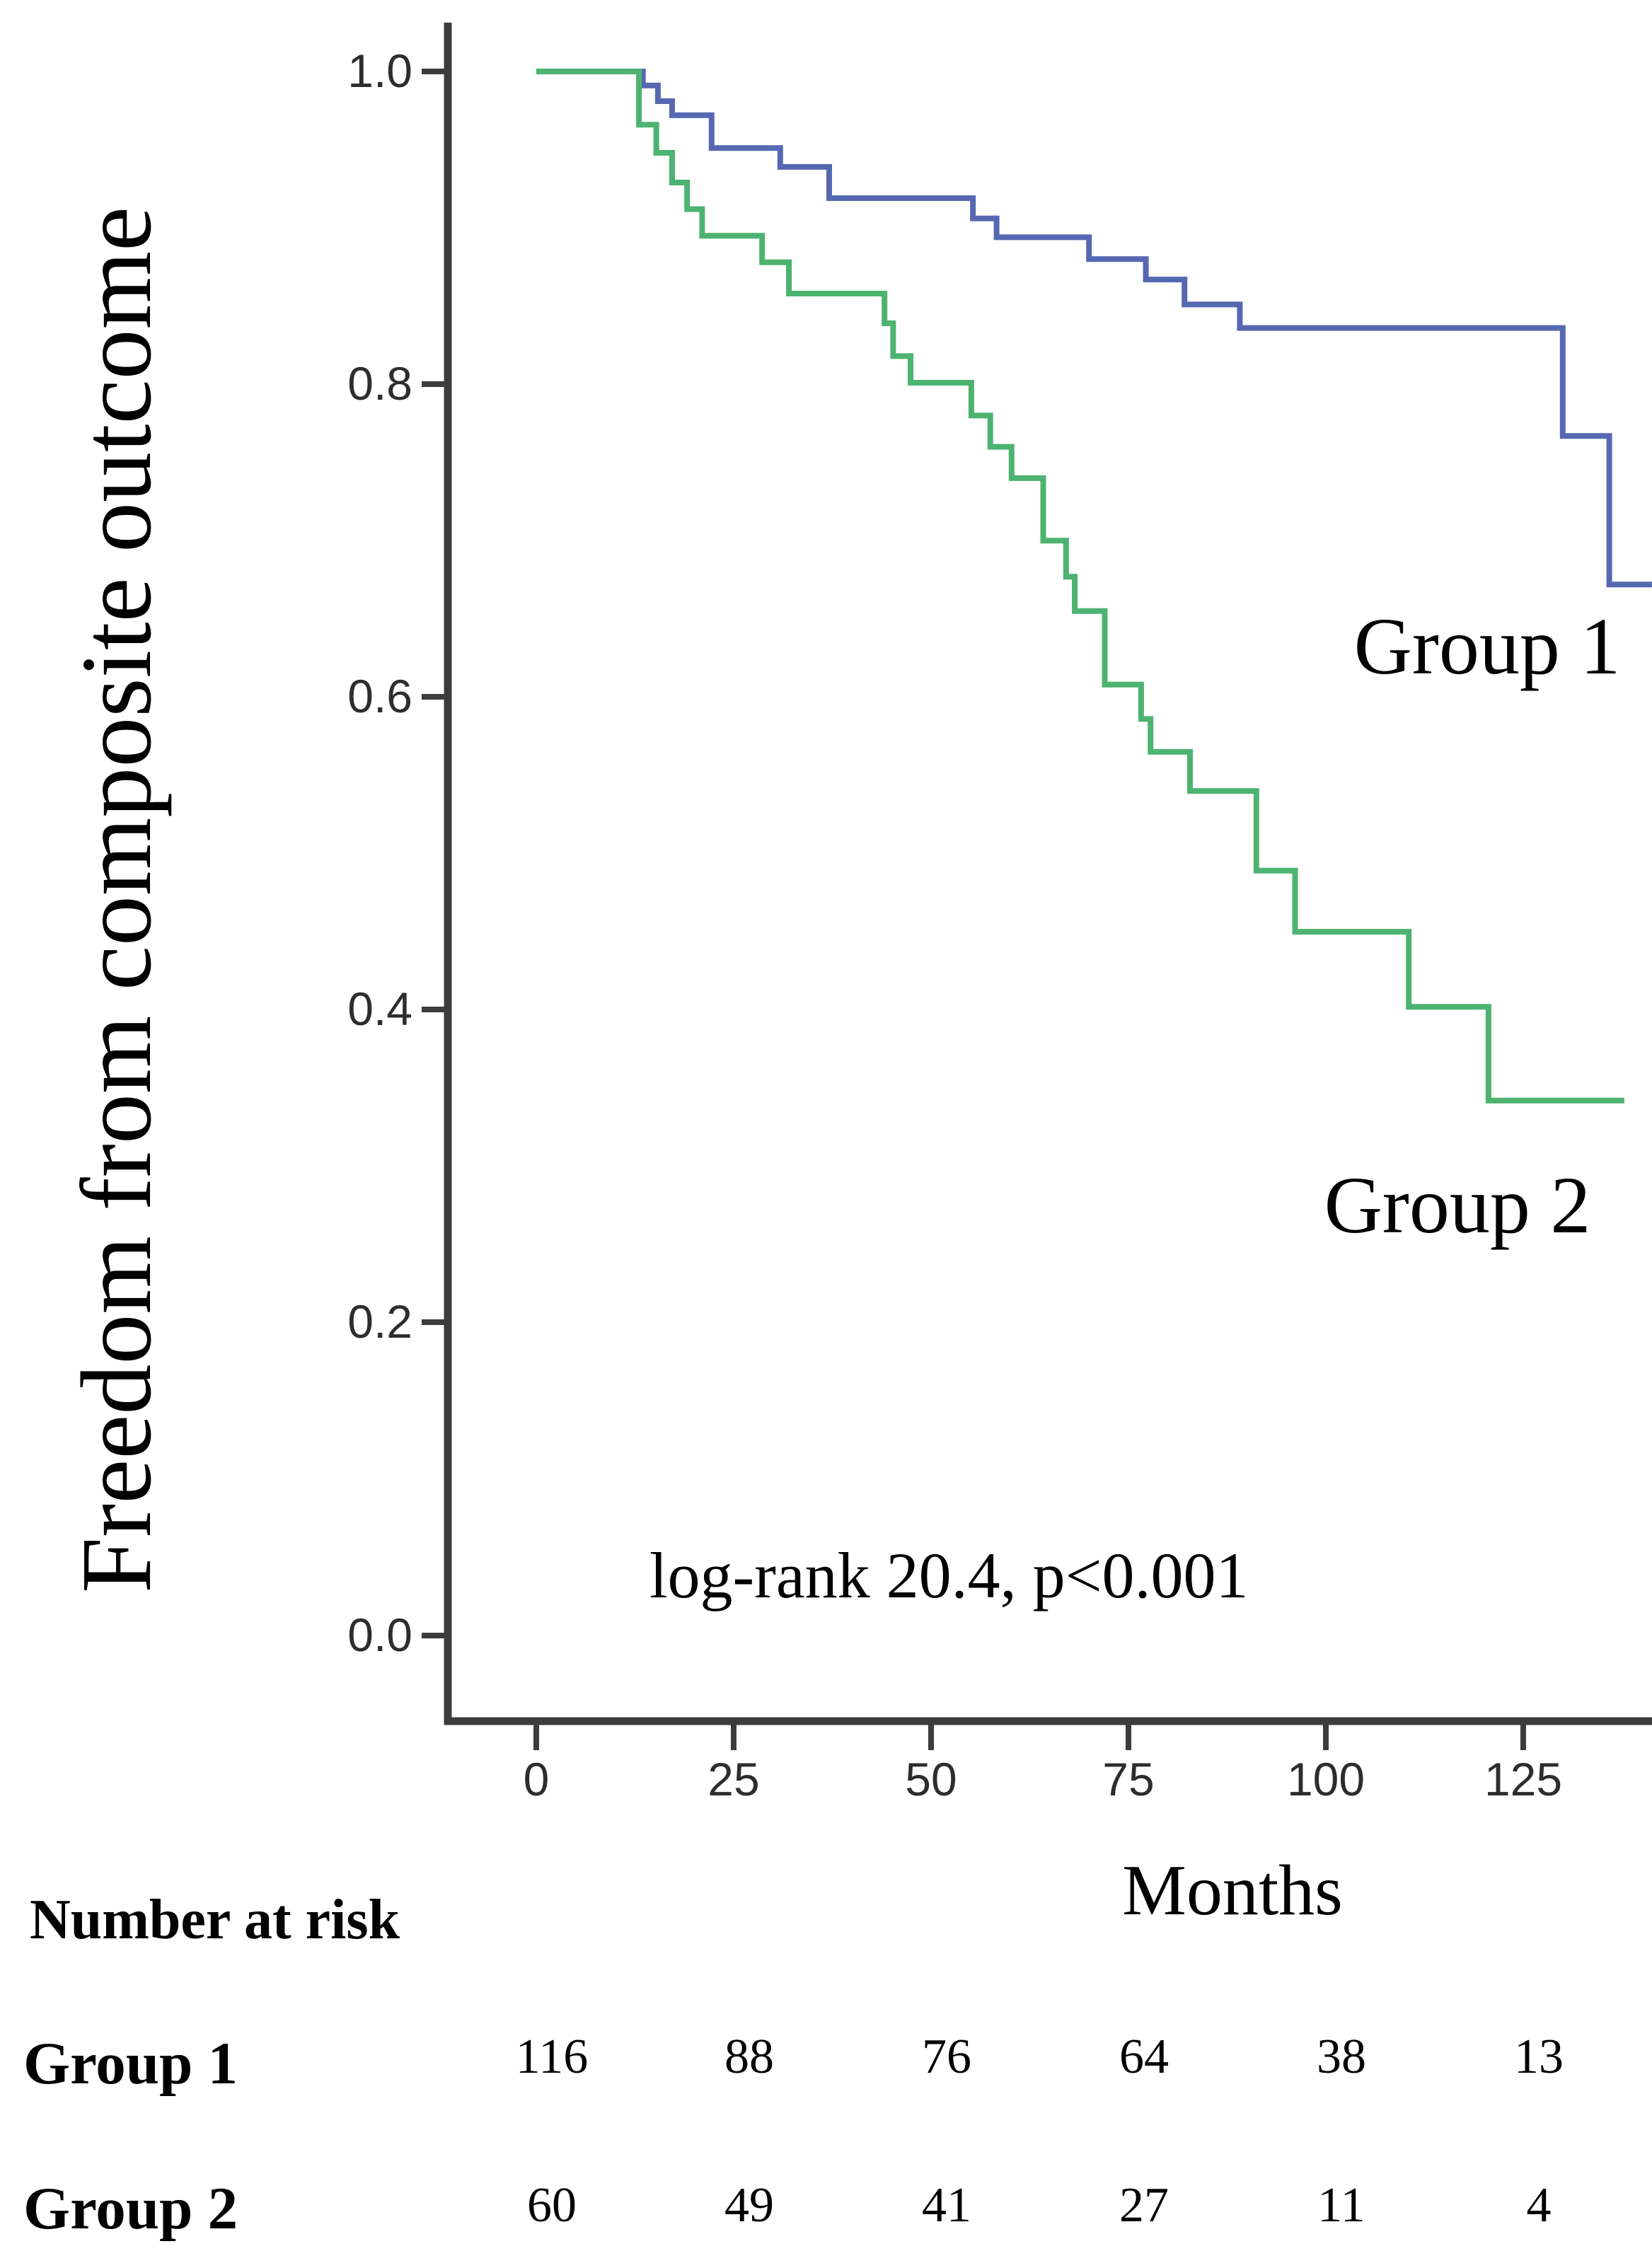 The height and width of the screenshot is (2251, 1652). What do you see at coordinates (379, 383) in the screenshot?
I see `y-tick-label-0.8: 0.8` at bounding box center [379, 383].